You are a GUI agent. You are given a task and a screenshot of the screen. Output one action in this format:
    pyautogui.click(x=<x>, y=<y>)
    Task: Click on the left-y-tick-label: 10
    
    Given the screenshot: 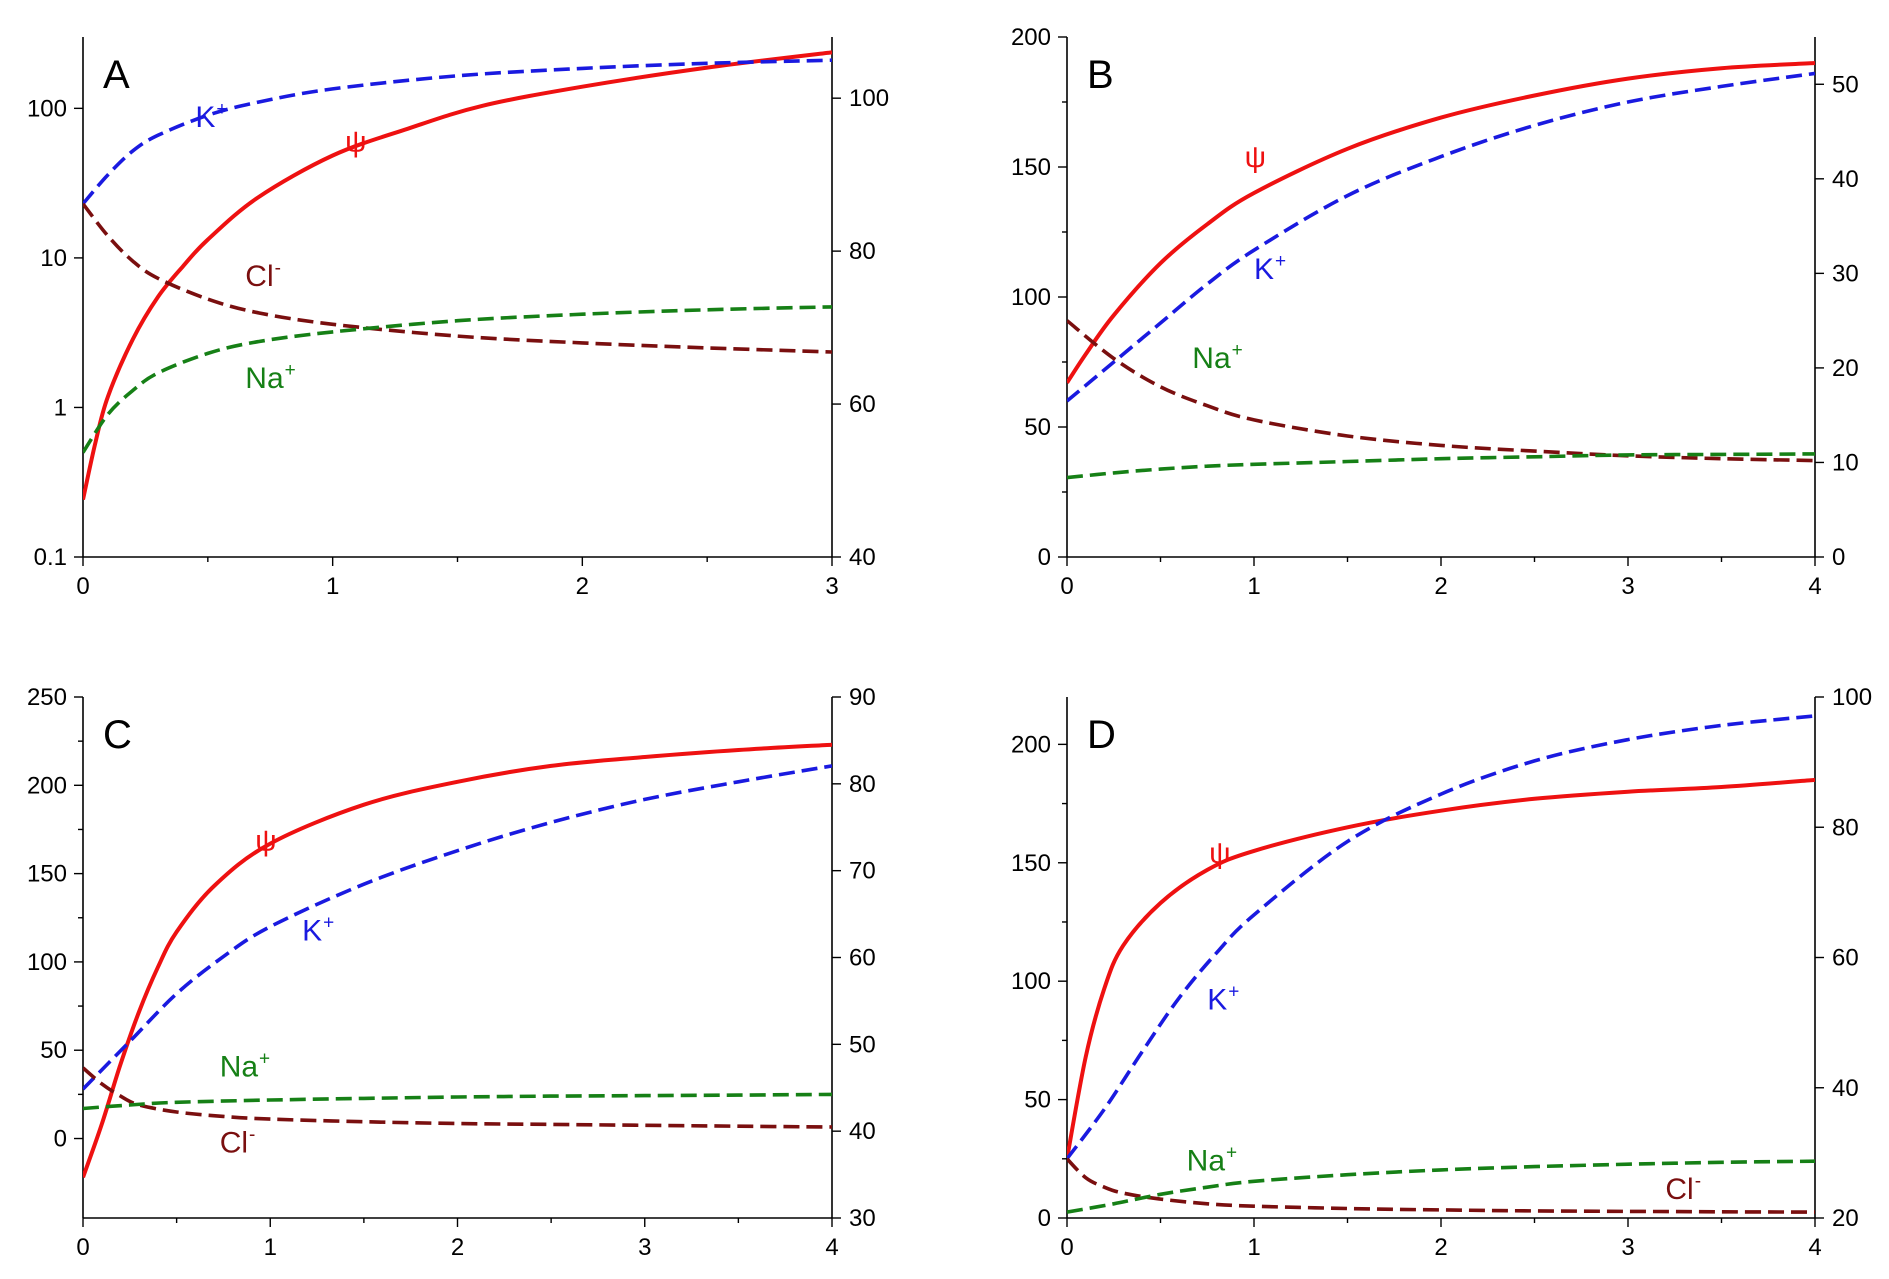 What is the action you would take?
    pyautogui.click(x=53, y=258)
    